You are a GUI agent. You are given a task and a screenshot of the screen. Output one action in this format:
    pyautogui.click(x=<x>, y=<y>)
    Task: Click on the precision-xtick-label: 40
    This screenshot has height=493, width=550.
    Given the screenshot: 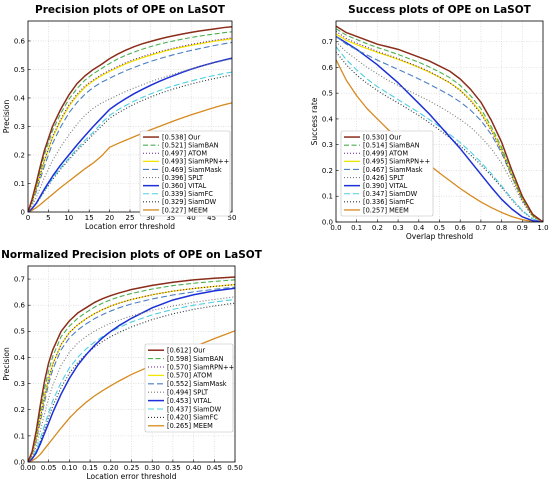 What is the action you would take?
    pyautogui.click(x=191, y=218)
    